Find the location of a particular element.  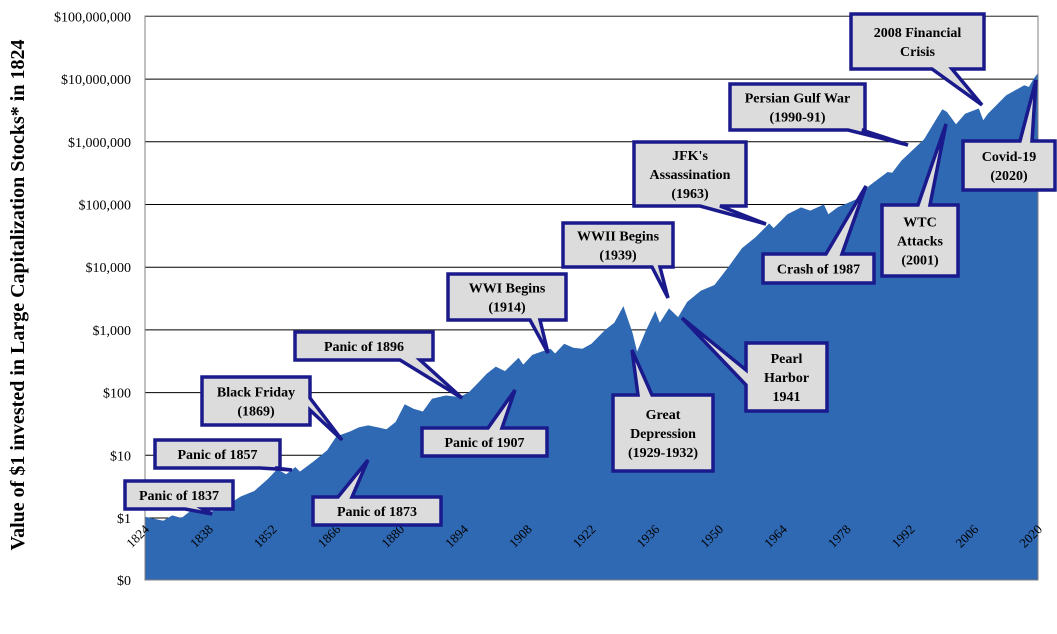

y-tick-label: $10,000 is located at coordinates (109, 268).